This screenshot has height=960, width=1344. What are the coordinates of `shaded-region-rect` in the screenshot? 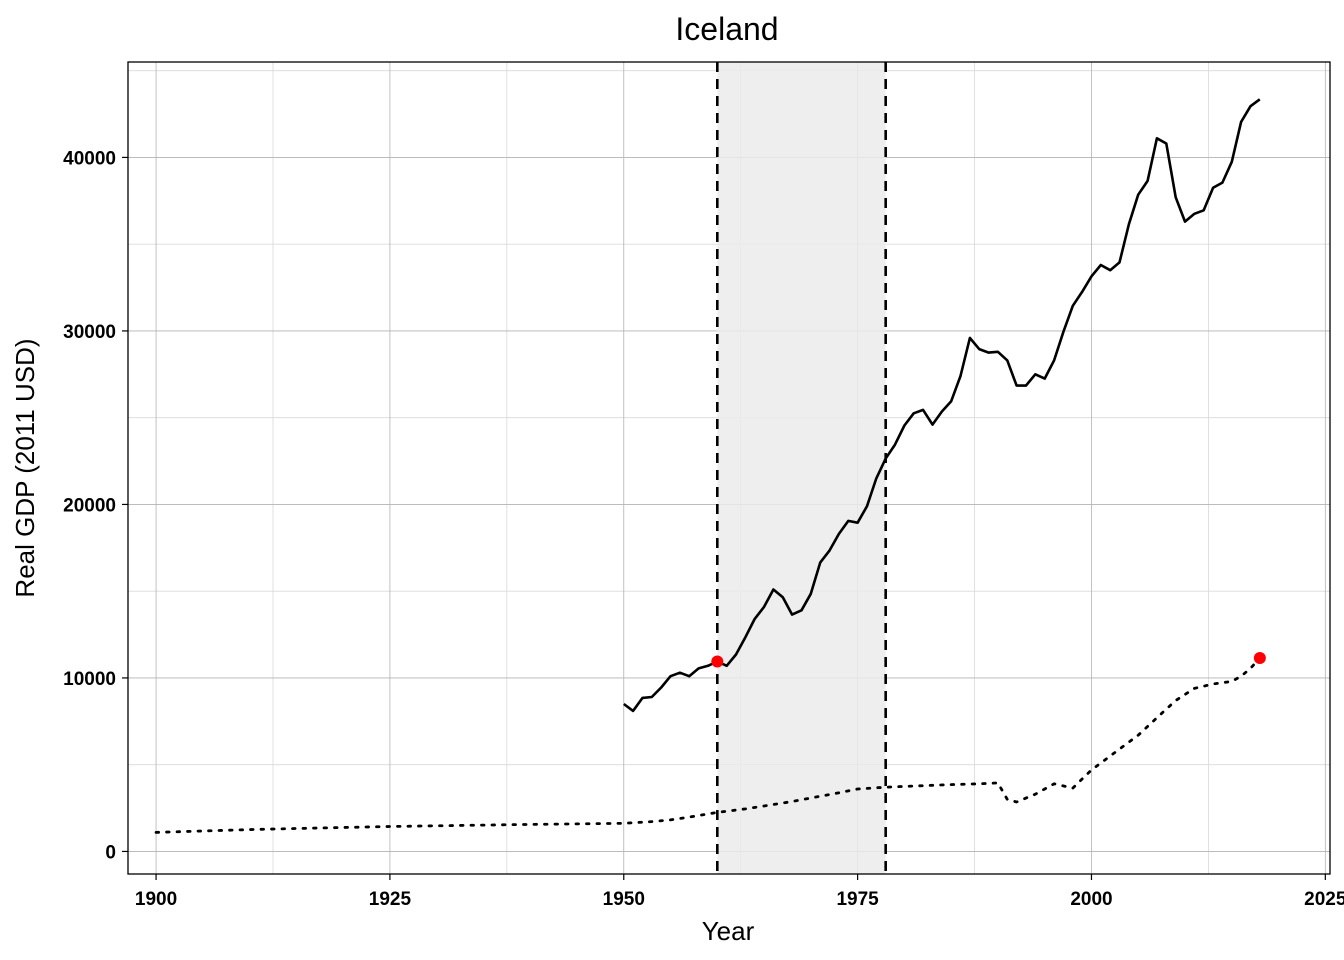 It's located at (801, 468).